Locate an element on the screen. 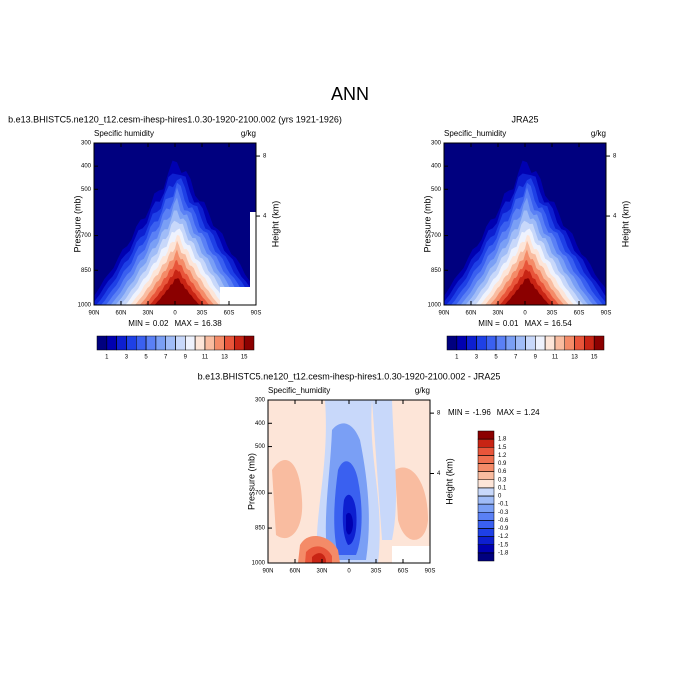  colorbar-label: 9 is located at coordinates (536, 358).